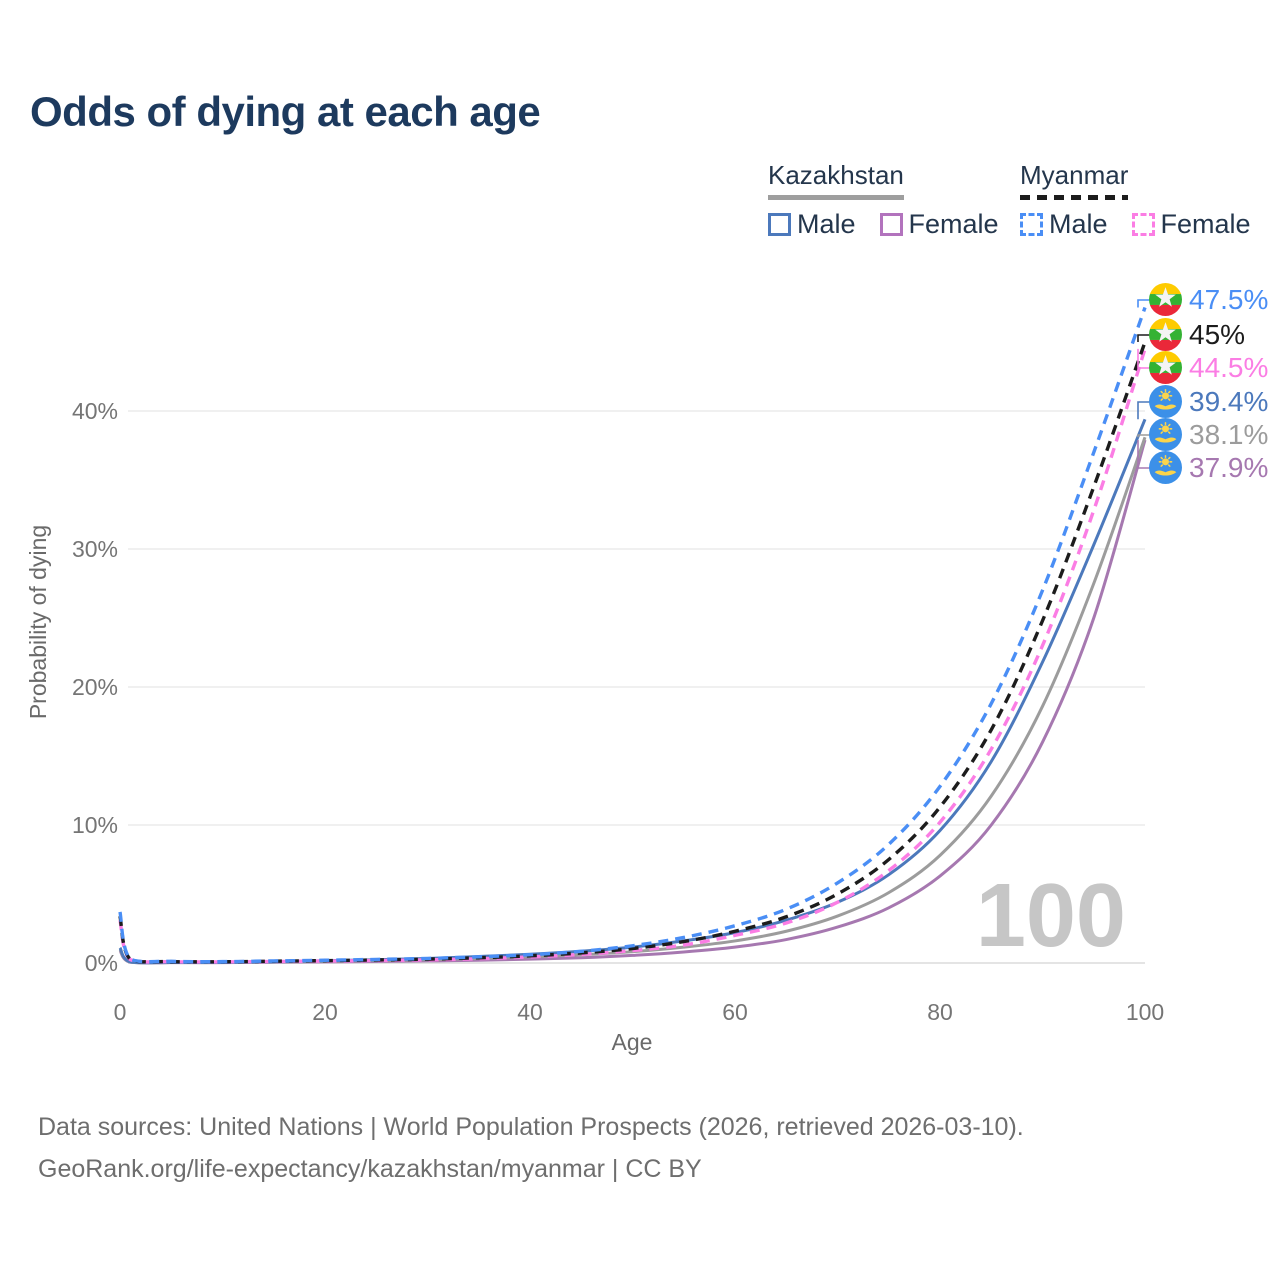  I want to click on kazakhstan-female-swatch-icon, so click(891, 224).